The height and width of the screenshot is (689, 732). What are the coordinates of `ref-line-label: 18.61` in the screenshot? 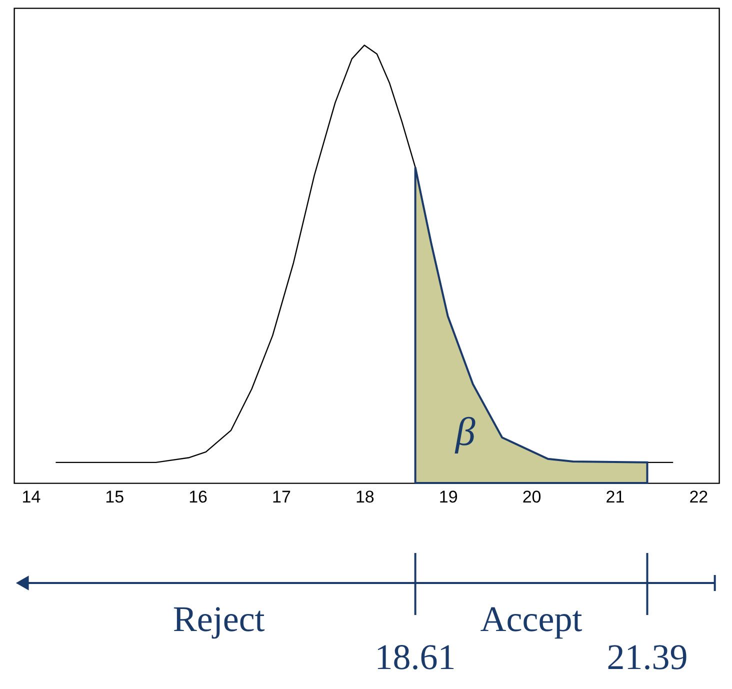 It's located at (415, 657).